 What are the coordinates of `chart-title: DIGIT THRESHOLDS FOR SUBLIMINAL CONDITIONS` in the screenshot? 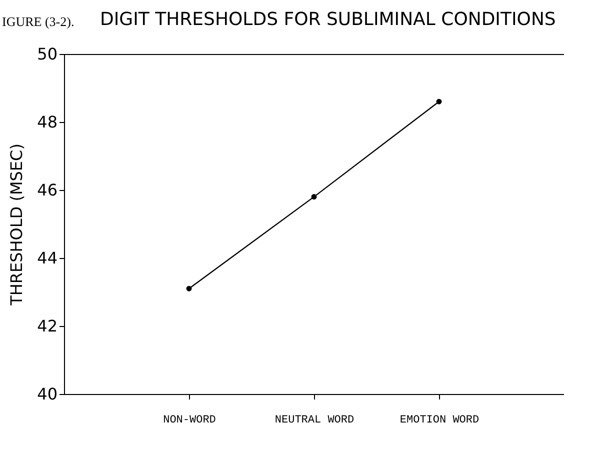 It's located at (328, 19).